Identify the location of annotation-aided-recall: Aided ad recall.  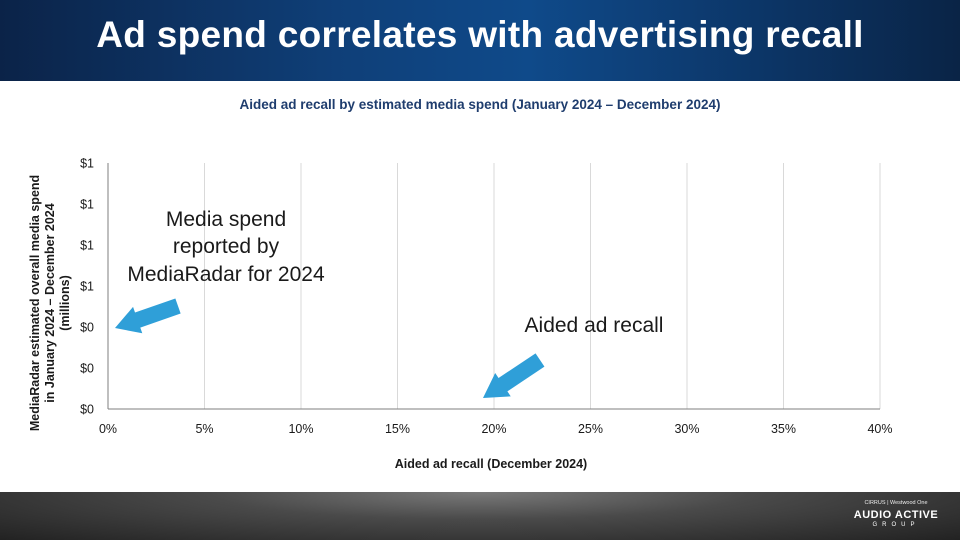
(594, 325).